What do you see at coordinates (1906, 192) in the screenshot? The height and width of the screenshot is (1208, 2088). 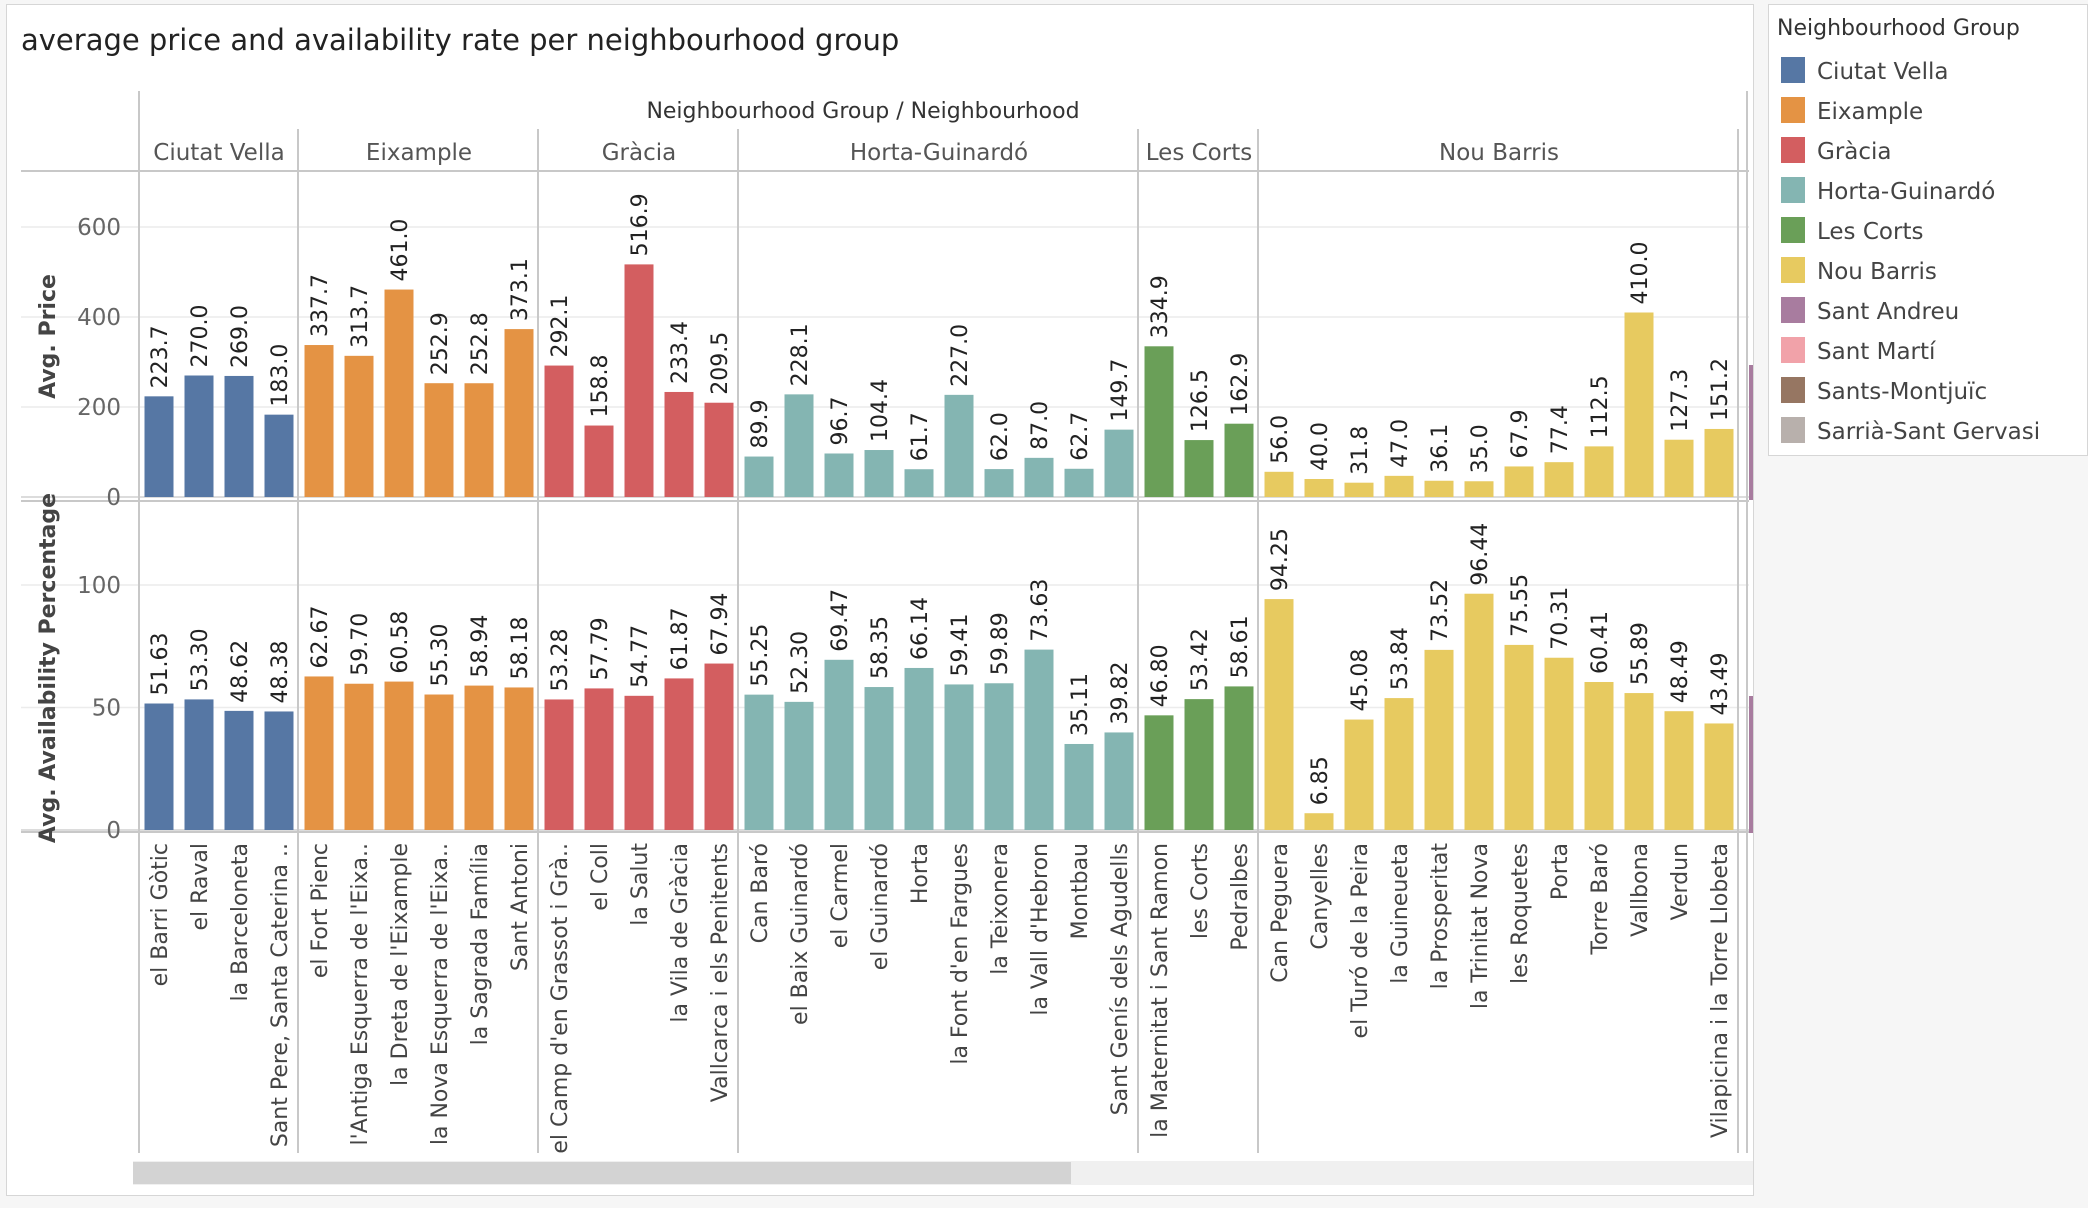 I see `legend-label: Horta-Guinardó` at bounding box center [1906, 192].